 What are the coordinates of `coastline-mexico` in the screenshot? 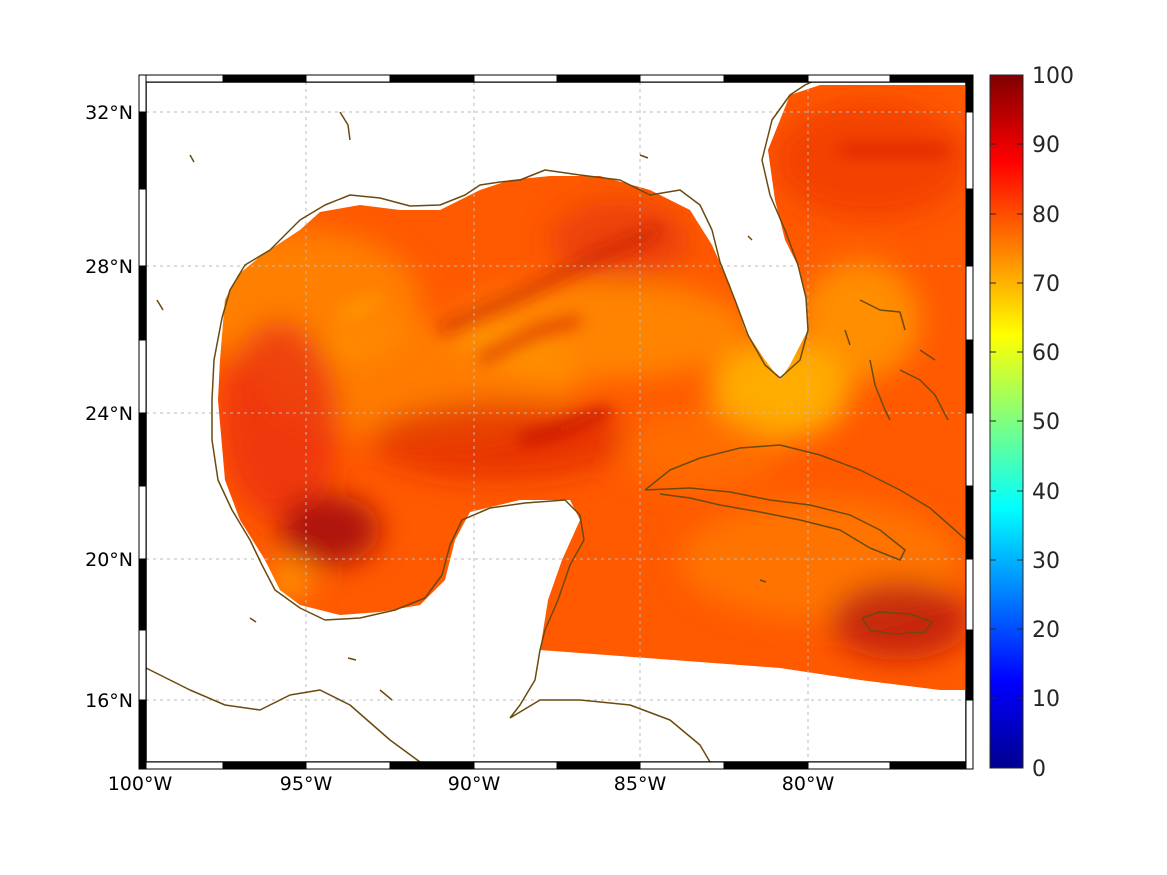 It's located at (398, 510).